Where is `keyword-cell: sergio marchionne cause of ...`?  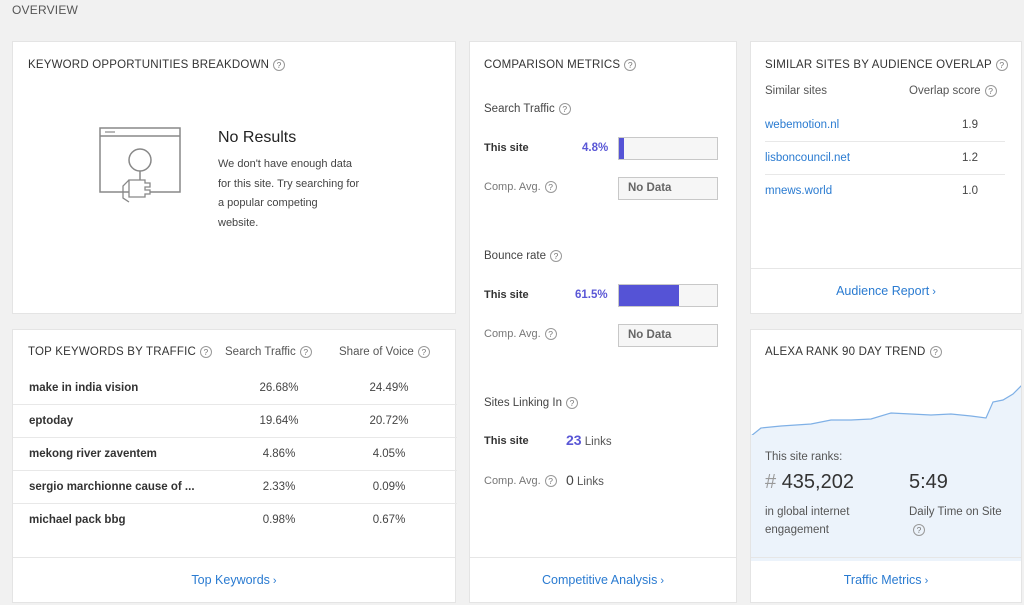 keyword-cell: sergio marchionne cause of ... is located at coordinates (112, 487).